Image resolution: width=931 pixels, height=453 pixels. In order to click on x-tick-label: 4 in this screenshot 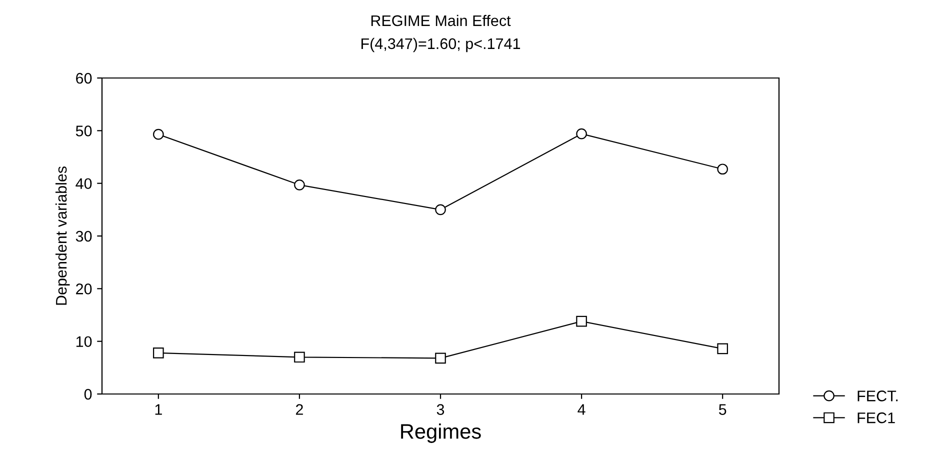, I will do `click(582, 409)`.